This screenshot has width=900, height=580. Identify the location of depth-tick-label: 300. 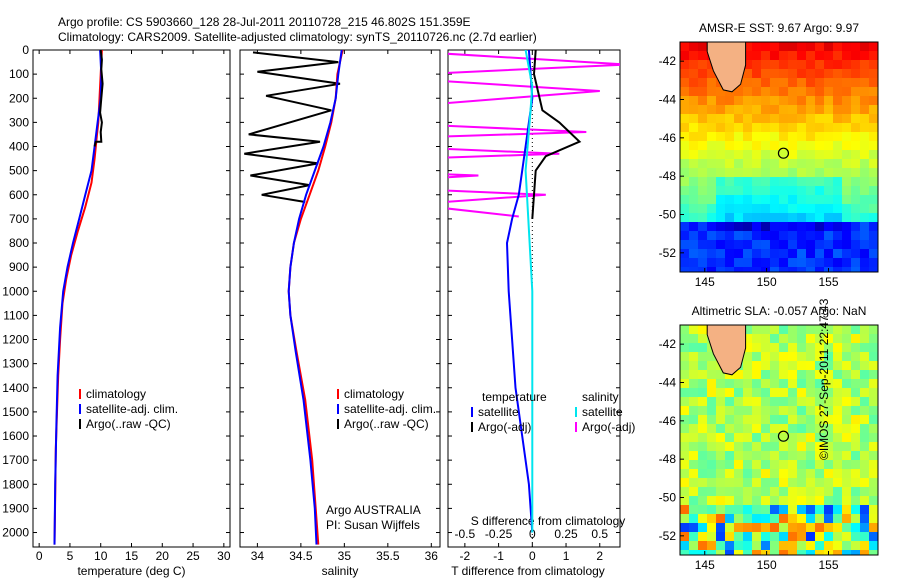
(19, 122).